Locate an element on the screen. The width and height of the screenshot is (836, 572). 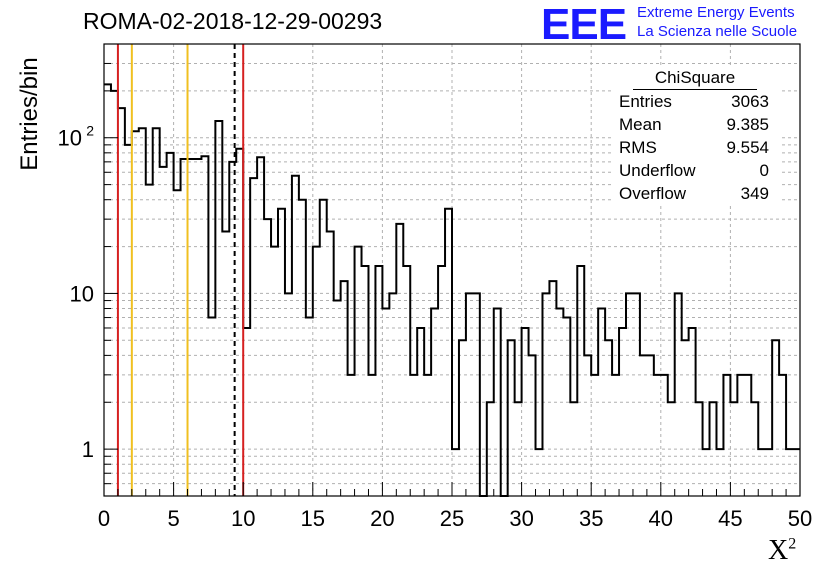
stats-row: Overflow 349 is located at coordinates (695, 193).